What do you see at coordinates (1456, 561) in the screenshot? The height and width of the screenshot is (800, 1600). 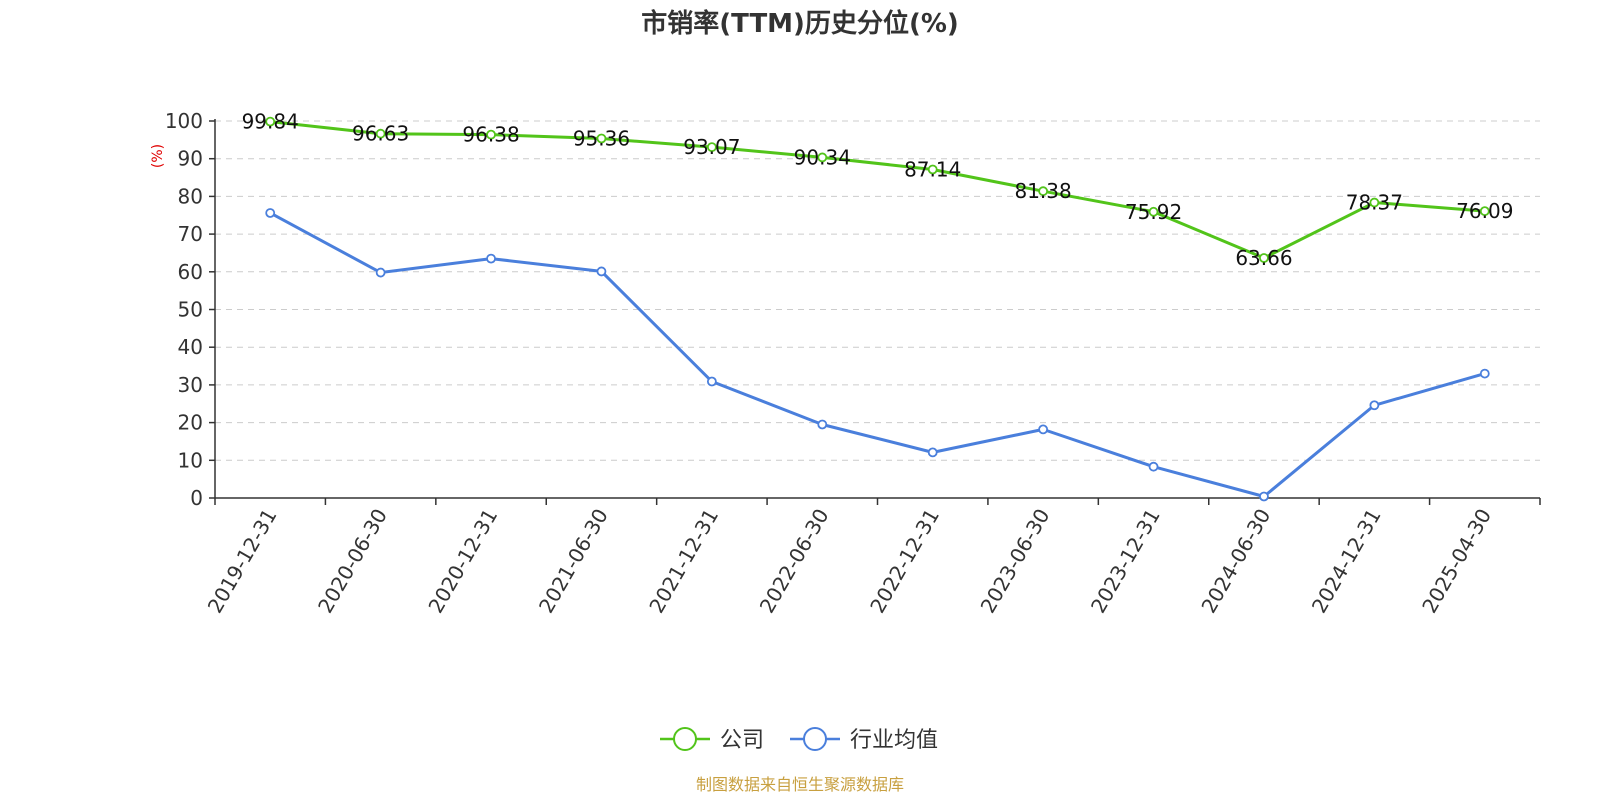 I see `x-tick-label: 2025-04-30` at bounding box center [1456, 561].